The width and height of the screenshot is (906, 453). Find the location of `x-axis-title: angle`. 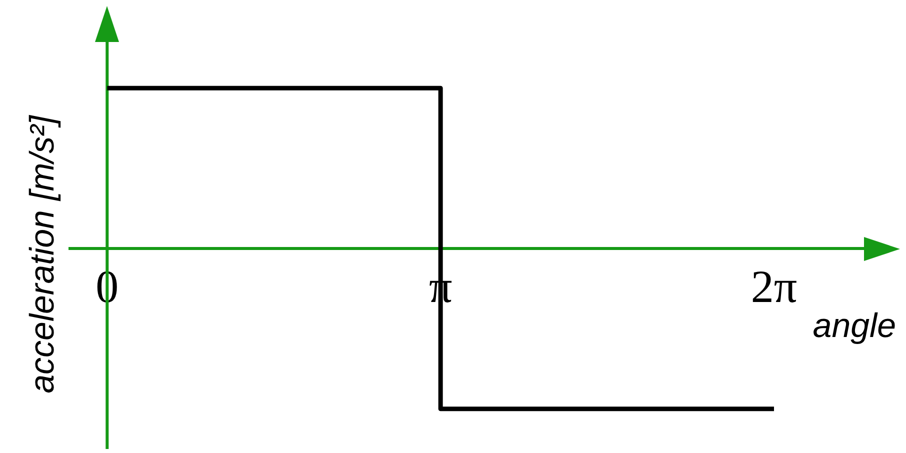

x-axis-title: angle is located at coordinates (854, 325).